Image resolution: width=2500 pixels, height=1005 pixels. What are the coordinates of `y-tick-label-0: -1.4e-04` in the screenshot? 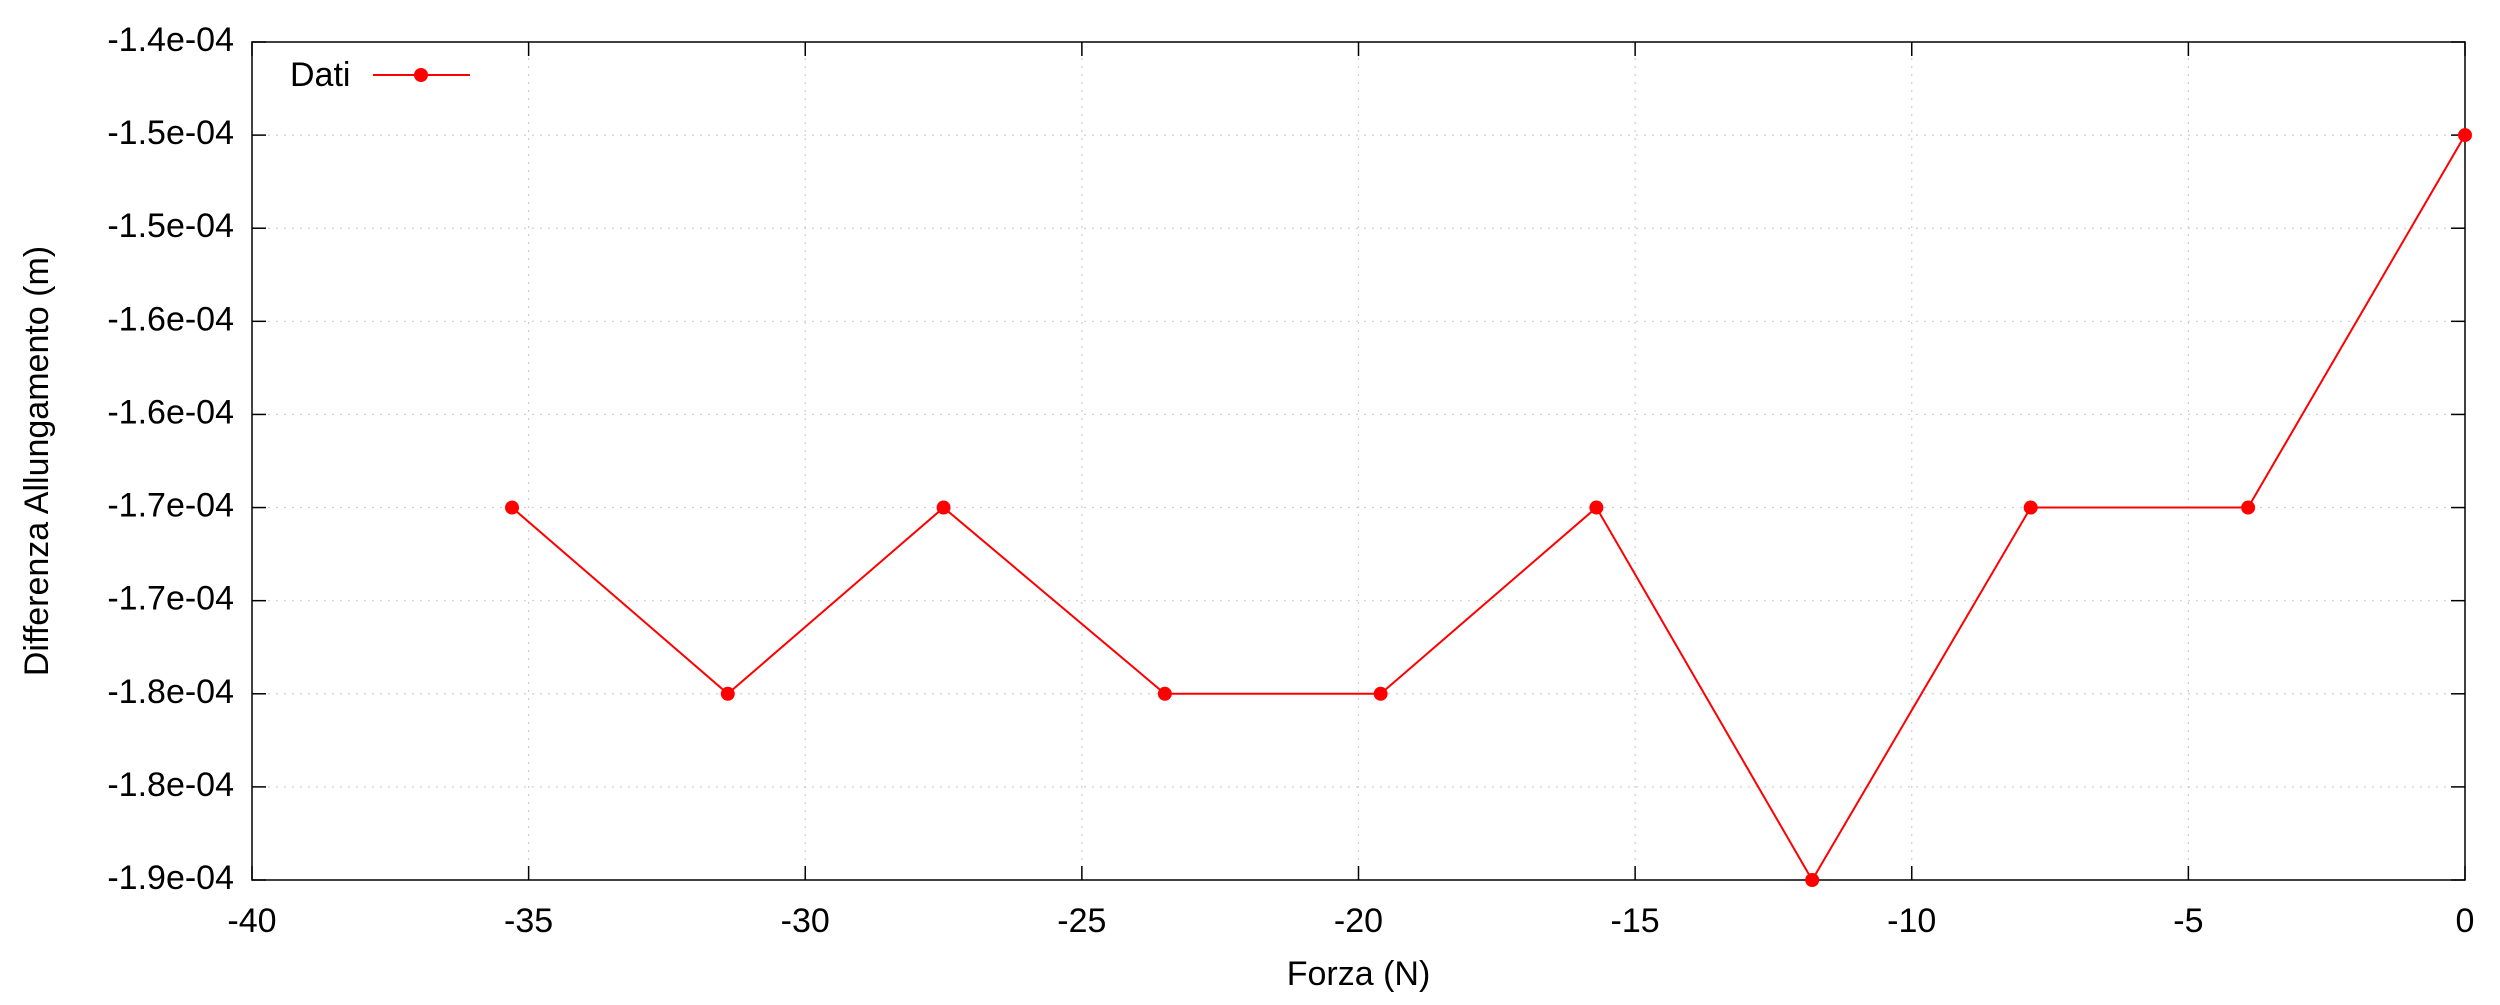 It's located at (170, 40).